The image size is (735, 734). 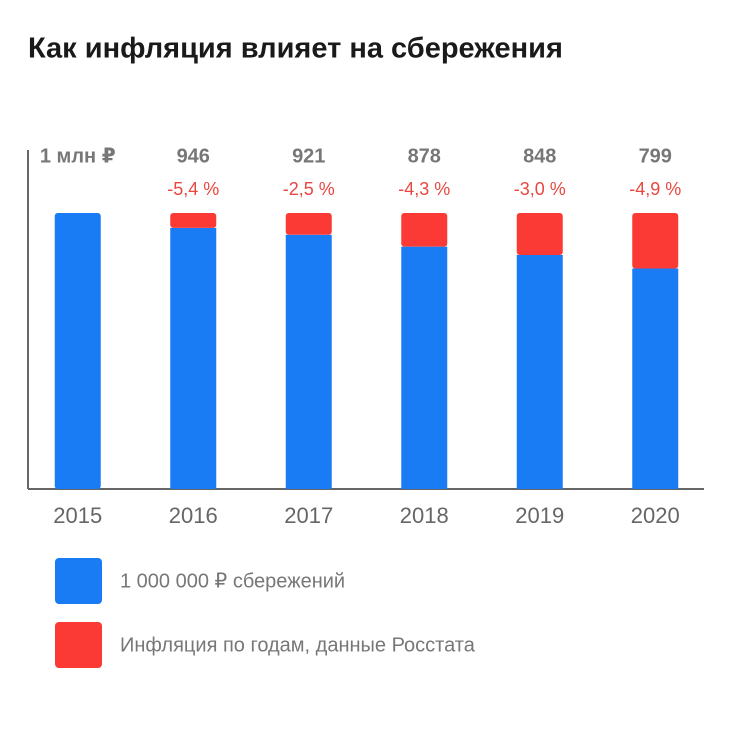 I want to click on annotation: -4,3 %, so click(x=424, y=189).